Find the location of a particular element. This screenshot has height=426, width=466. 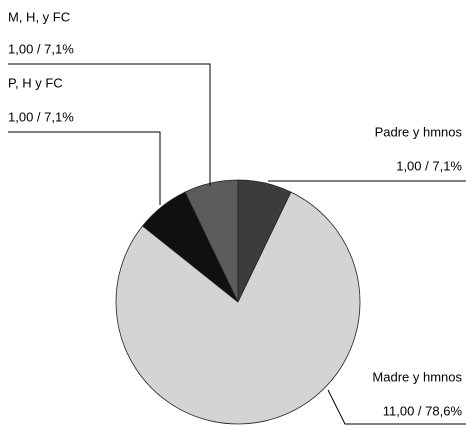

slice-label: Madre y hmnos is located at coordinates (417, 376).